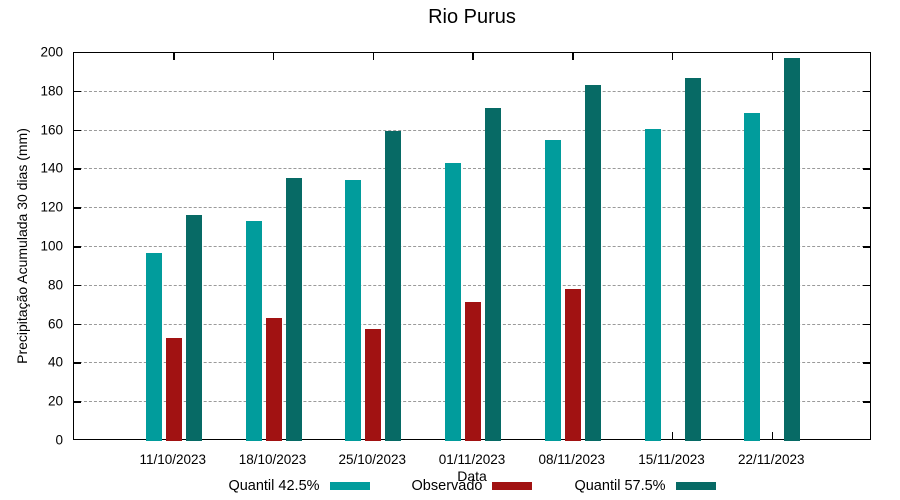  What do you see at coordinates (472, 476) in the screenshot?
I see `x-axis-label: Data` at bounding box center [472, 476].